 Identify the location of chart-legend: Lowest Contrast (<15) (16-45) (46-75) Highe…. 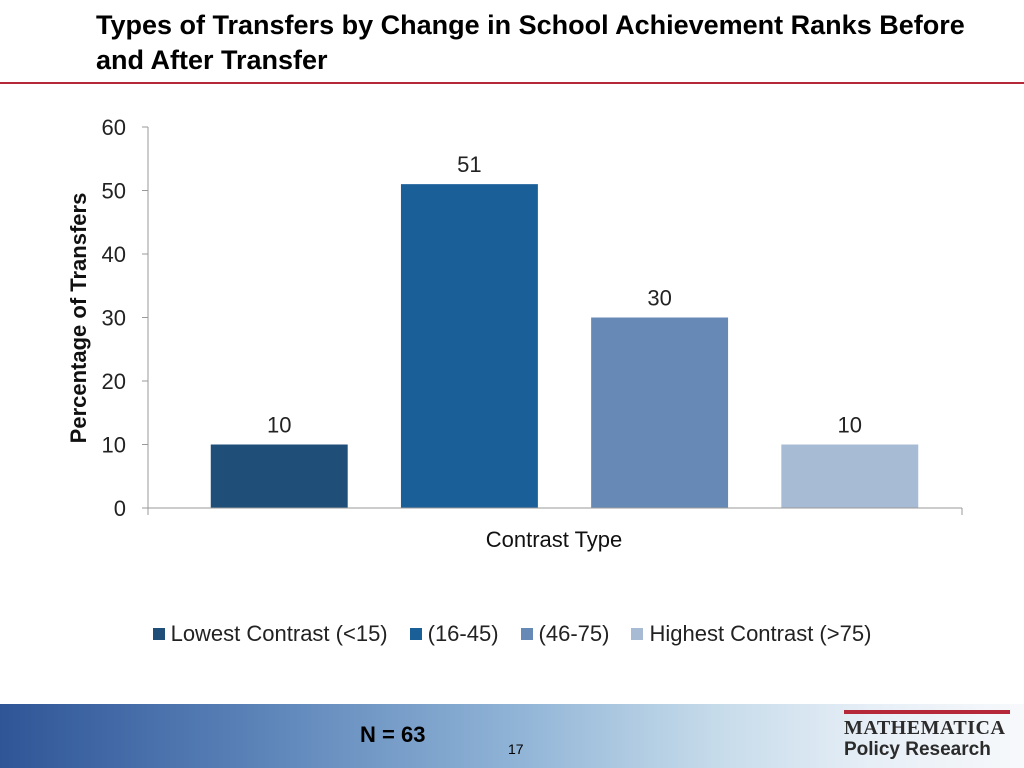
(512, 634).